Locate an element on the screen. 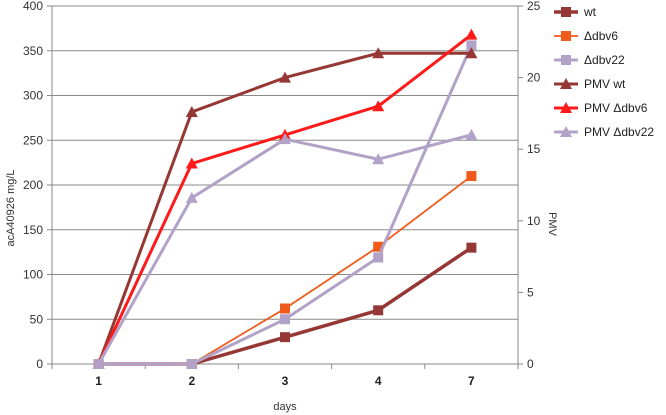  y-axis-left-ticks: 0 50 100 150 200 250 300 350 400 is located at coordinates (37, 185).